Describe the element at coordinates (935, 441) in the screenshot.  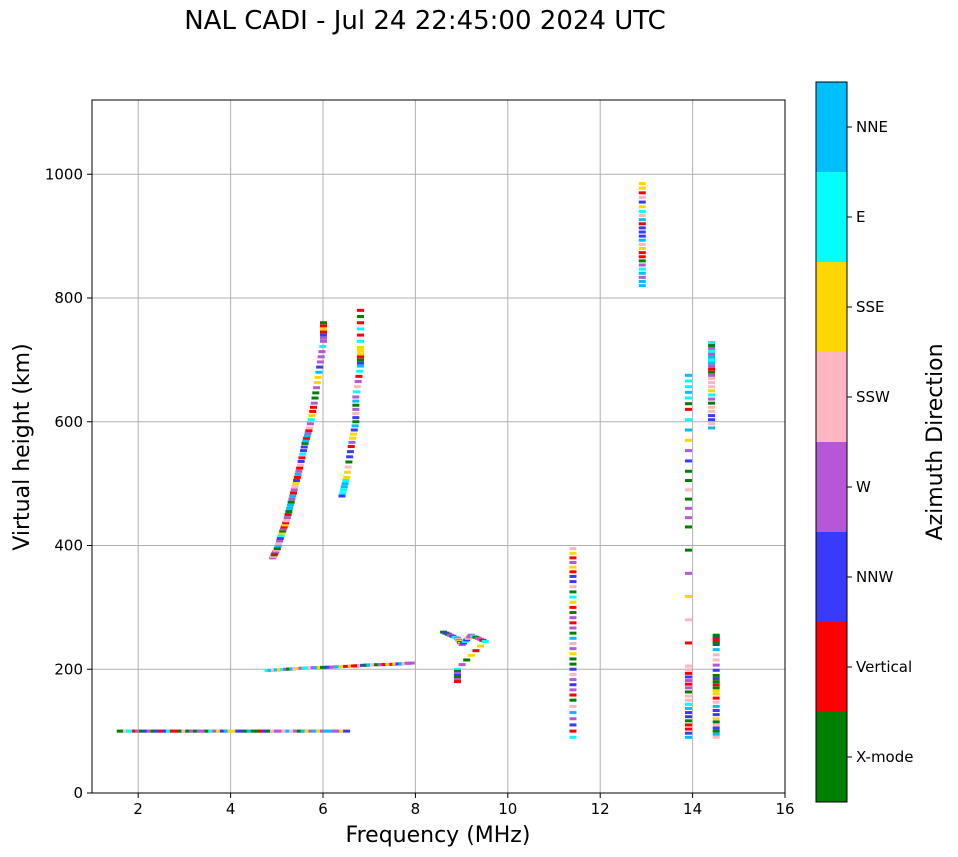
I see `colorbar-label: Azimuth Direction` at that location.